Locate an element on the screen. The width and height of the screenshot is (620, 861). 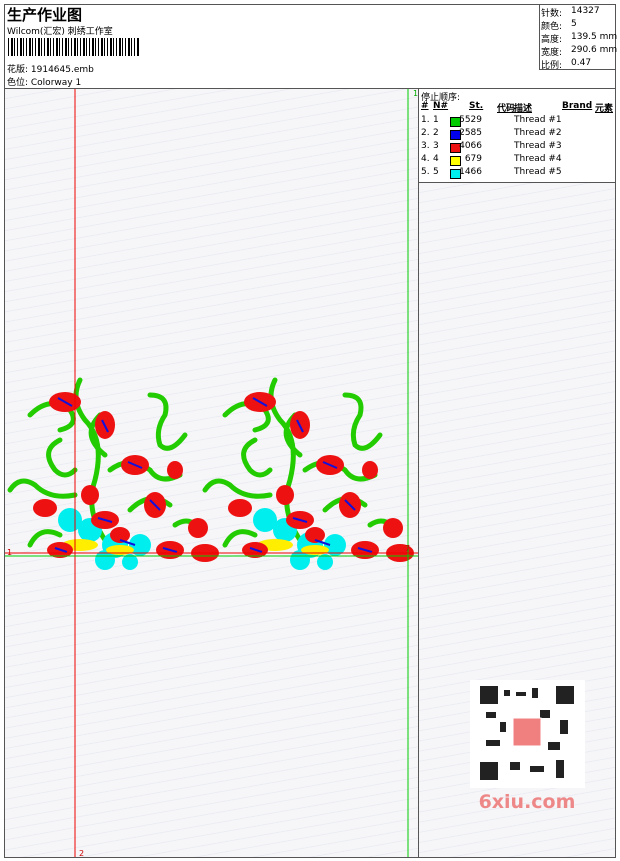
stitches: 679 is located at coordinates (473, 159).